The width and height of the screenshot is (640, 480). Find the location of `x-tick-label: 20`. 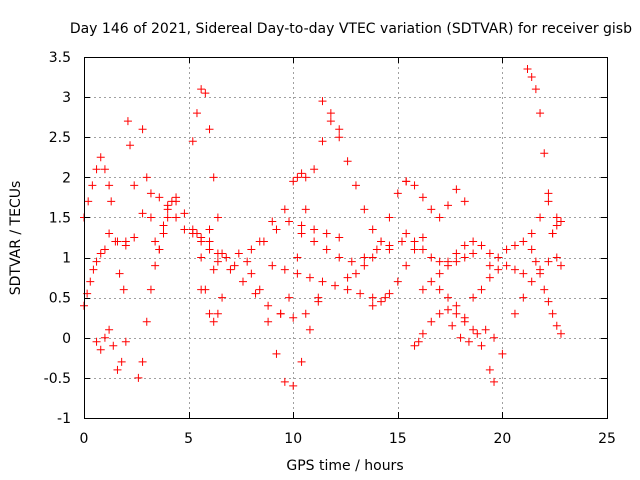

x-tick-label: 20 is located at coordinates (502, 439).